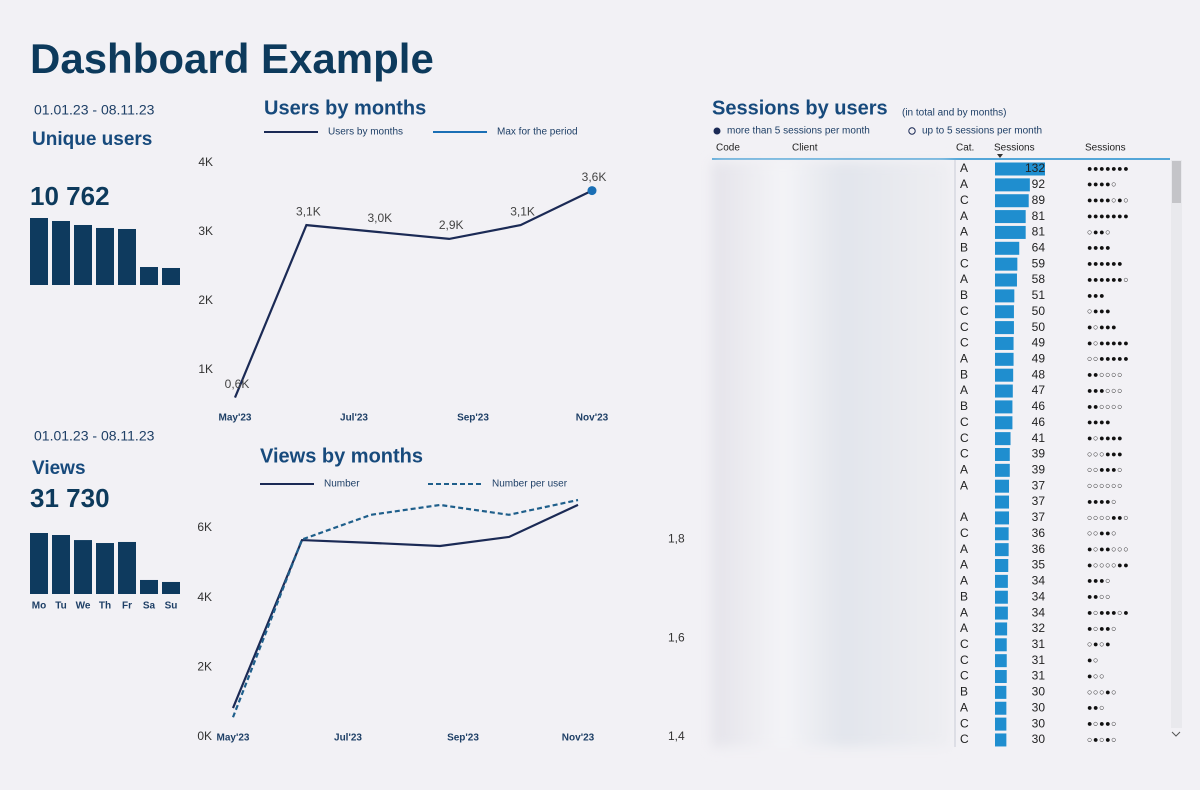  Describe the element at coordinates (1039, 263) in the screenshot. I see `cell-sessions: 59` at that location.